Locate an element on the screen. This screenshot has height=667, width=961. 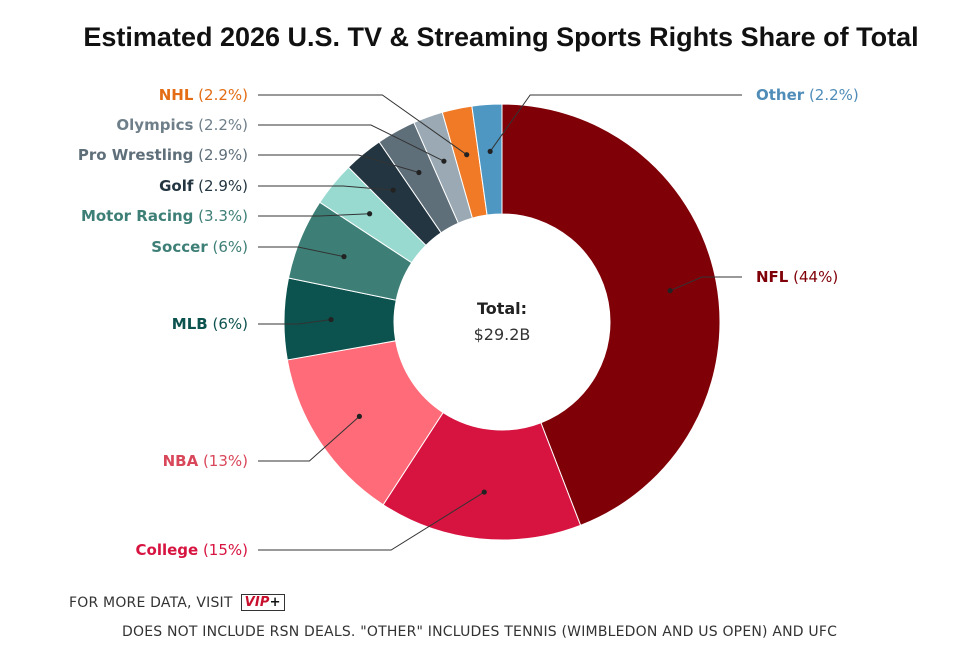
leader-line-mlb is located at coordinates (295, 322).